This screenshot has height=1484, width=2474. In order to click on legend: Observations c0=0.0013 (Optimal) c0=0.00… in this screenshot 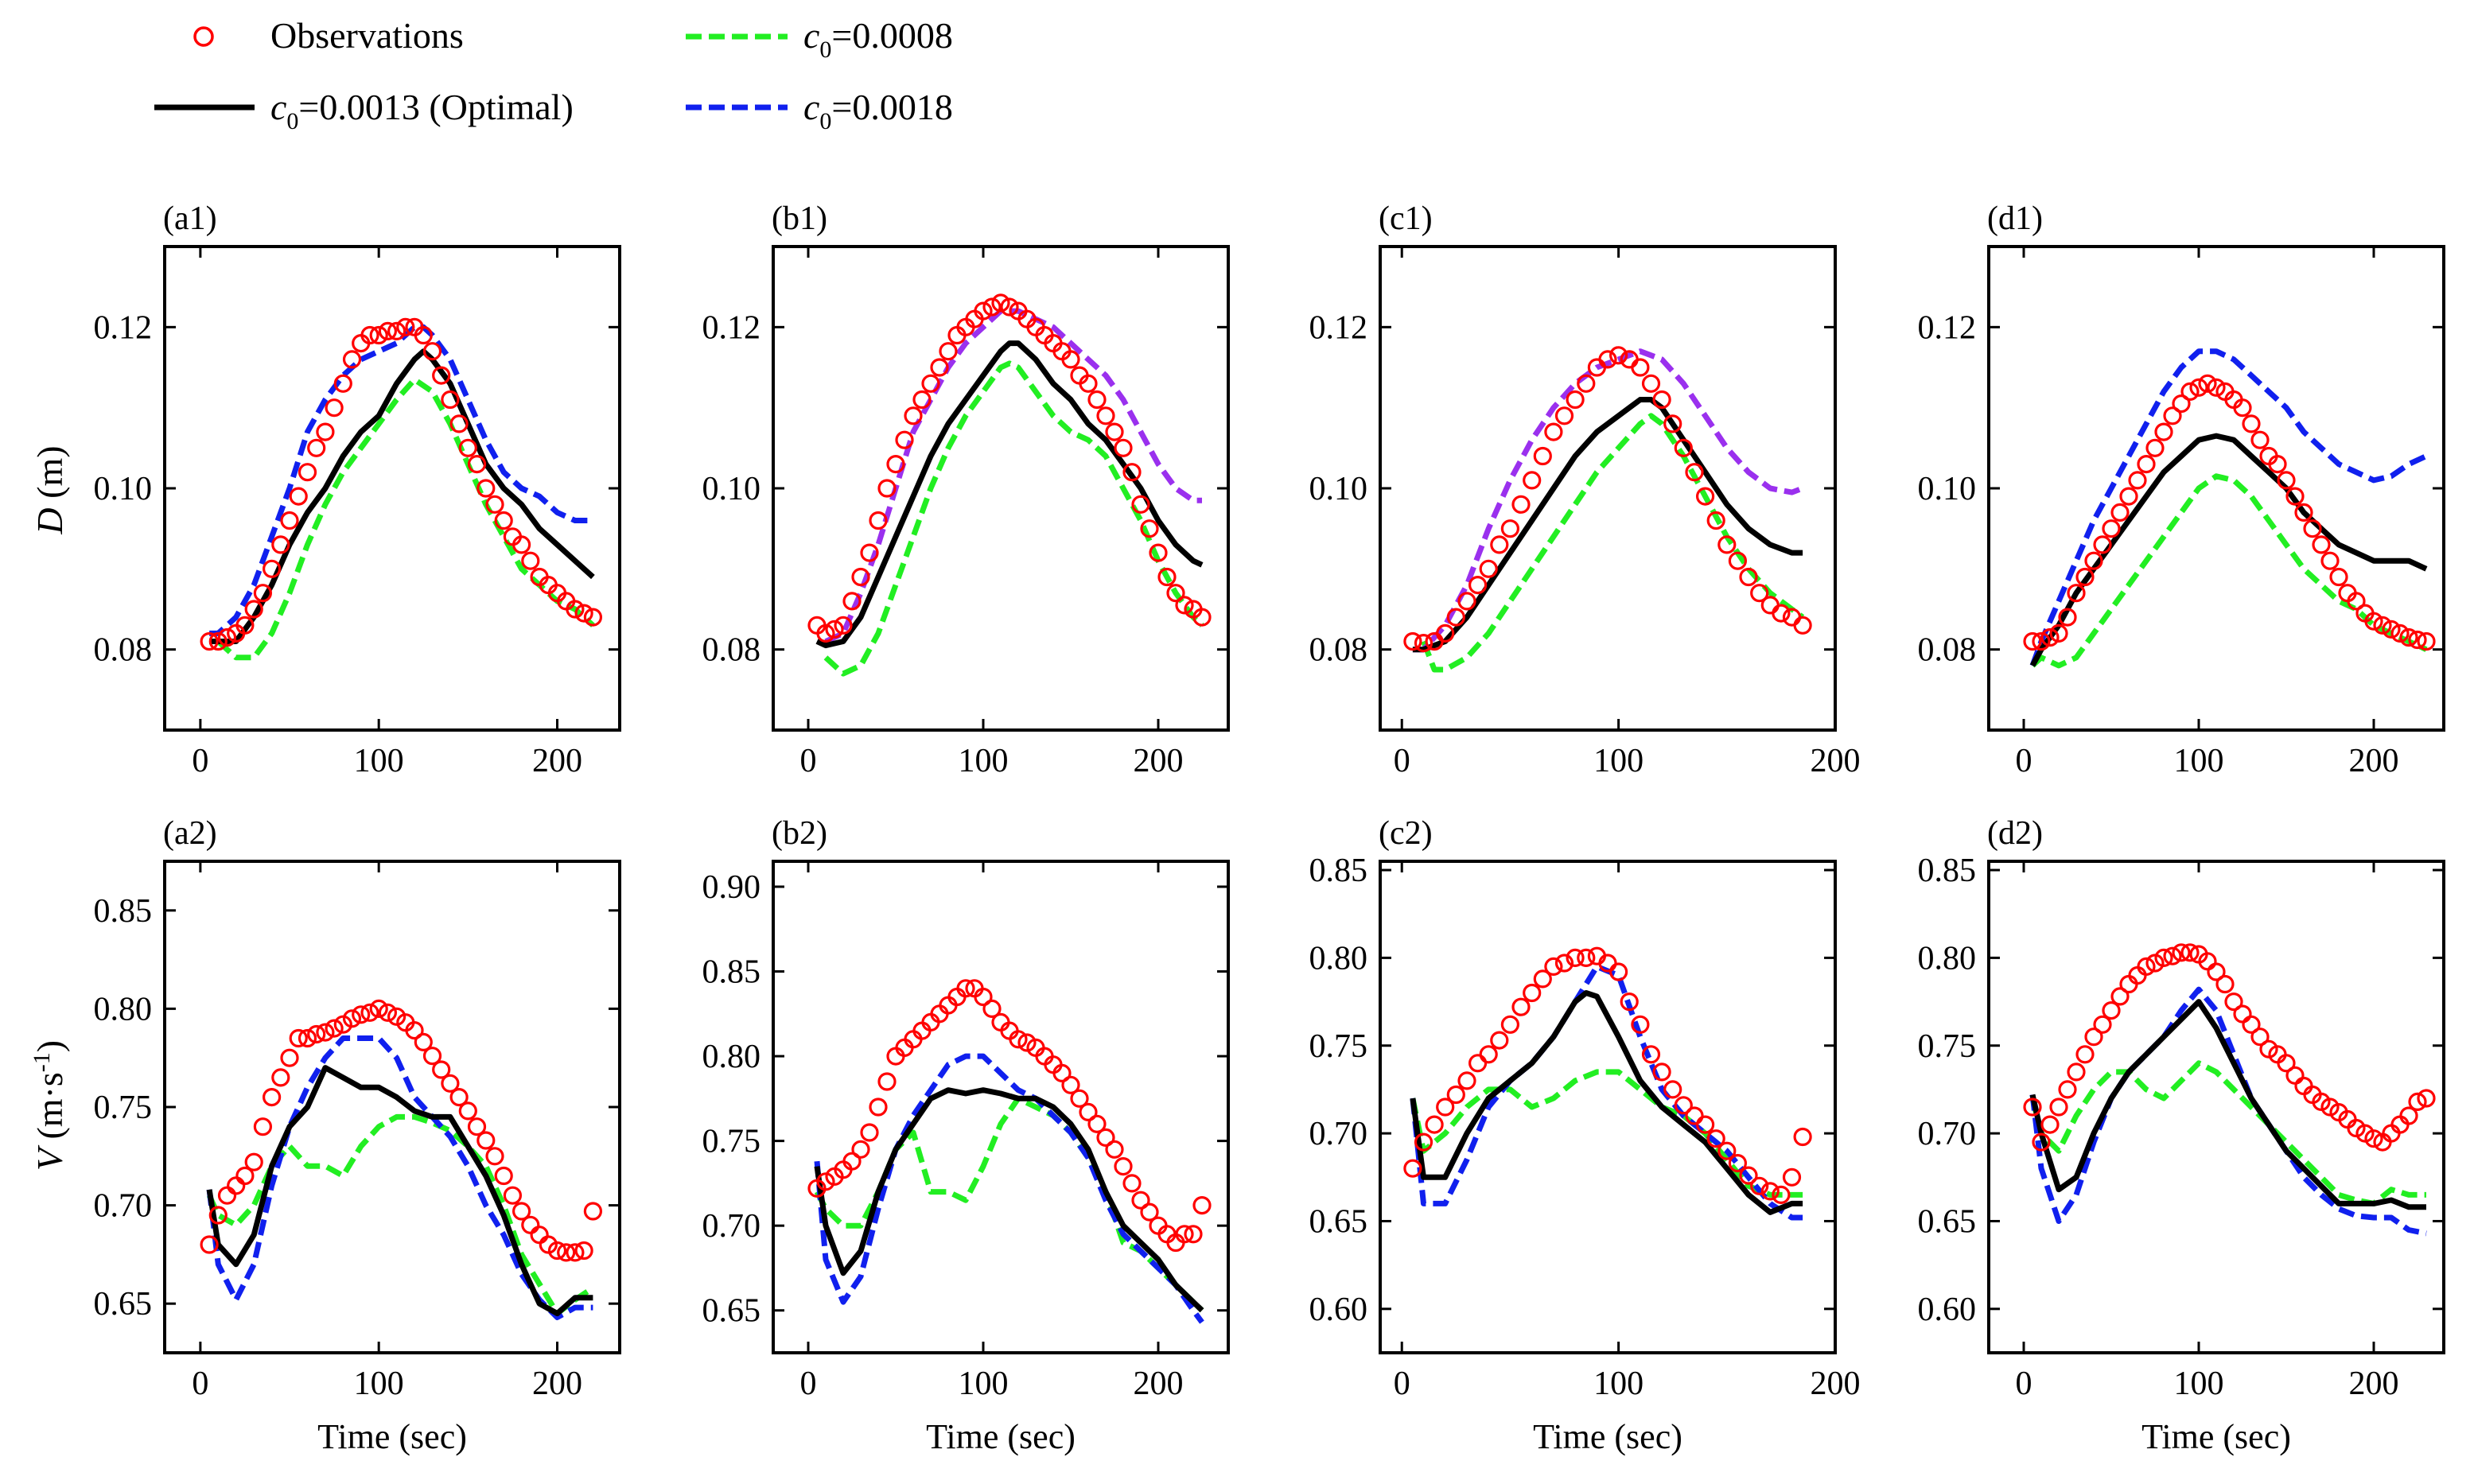, I will do `click(553, 74)`.